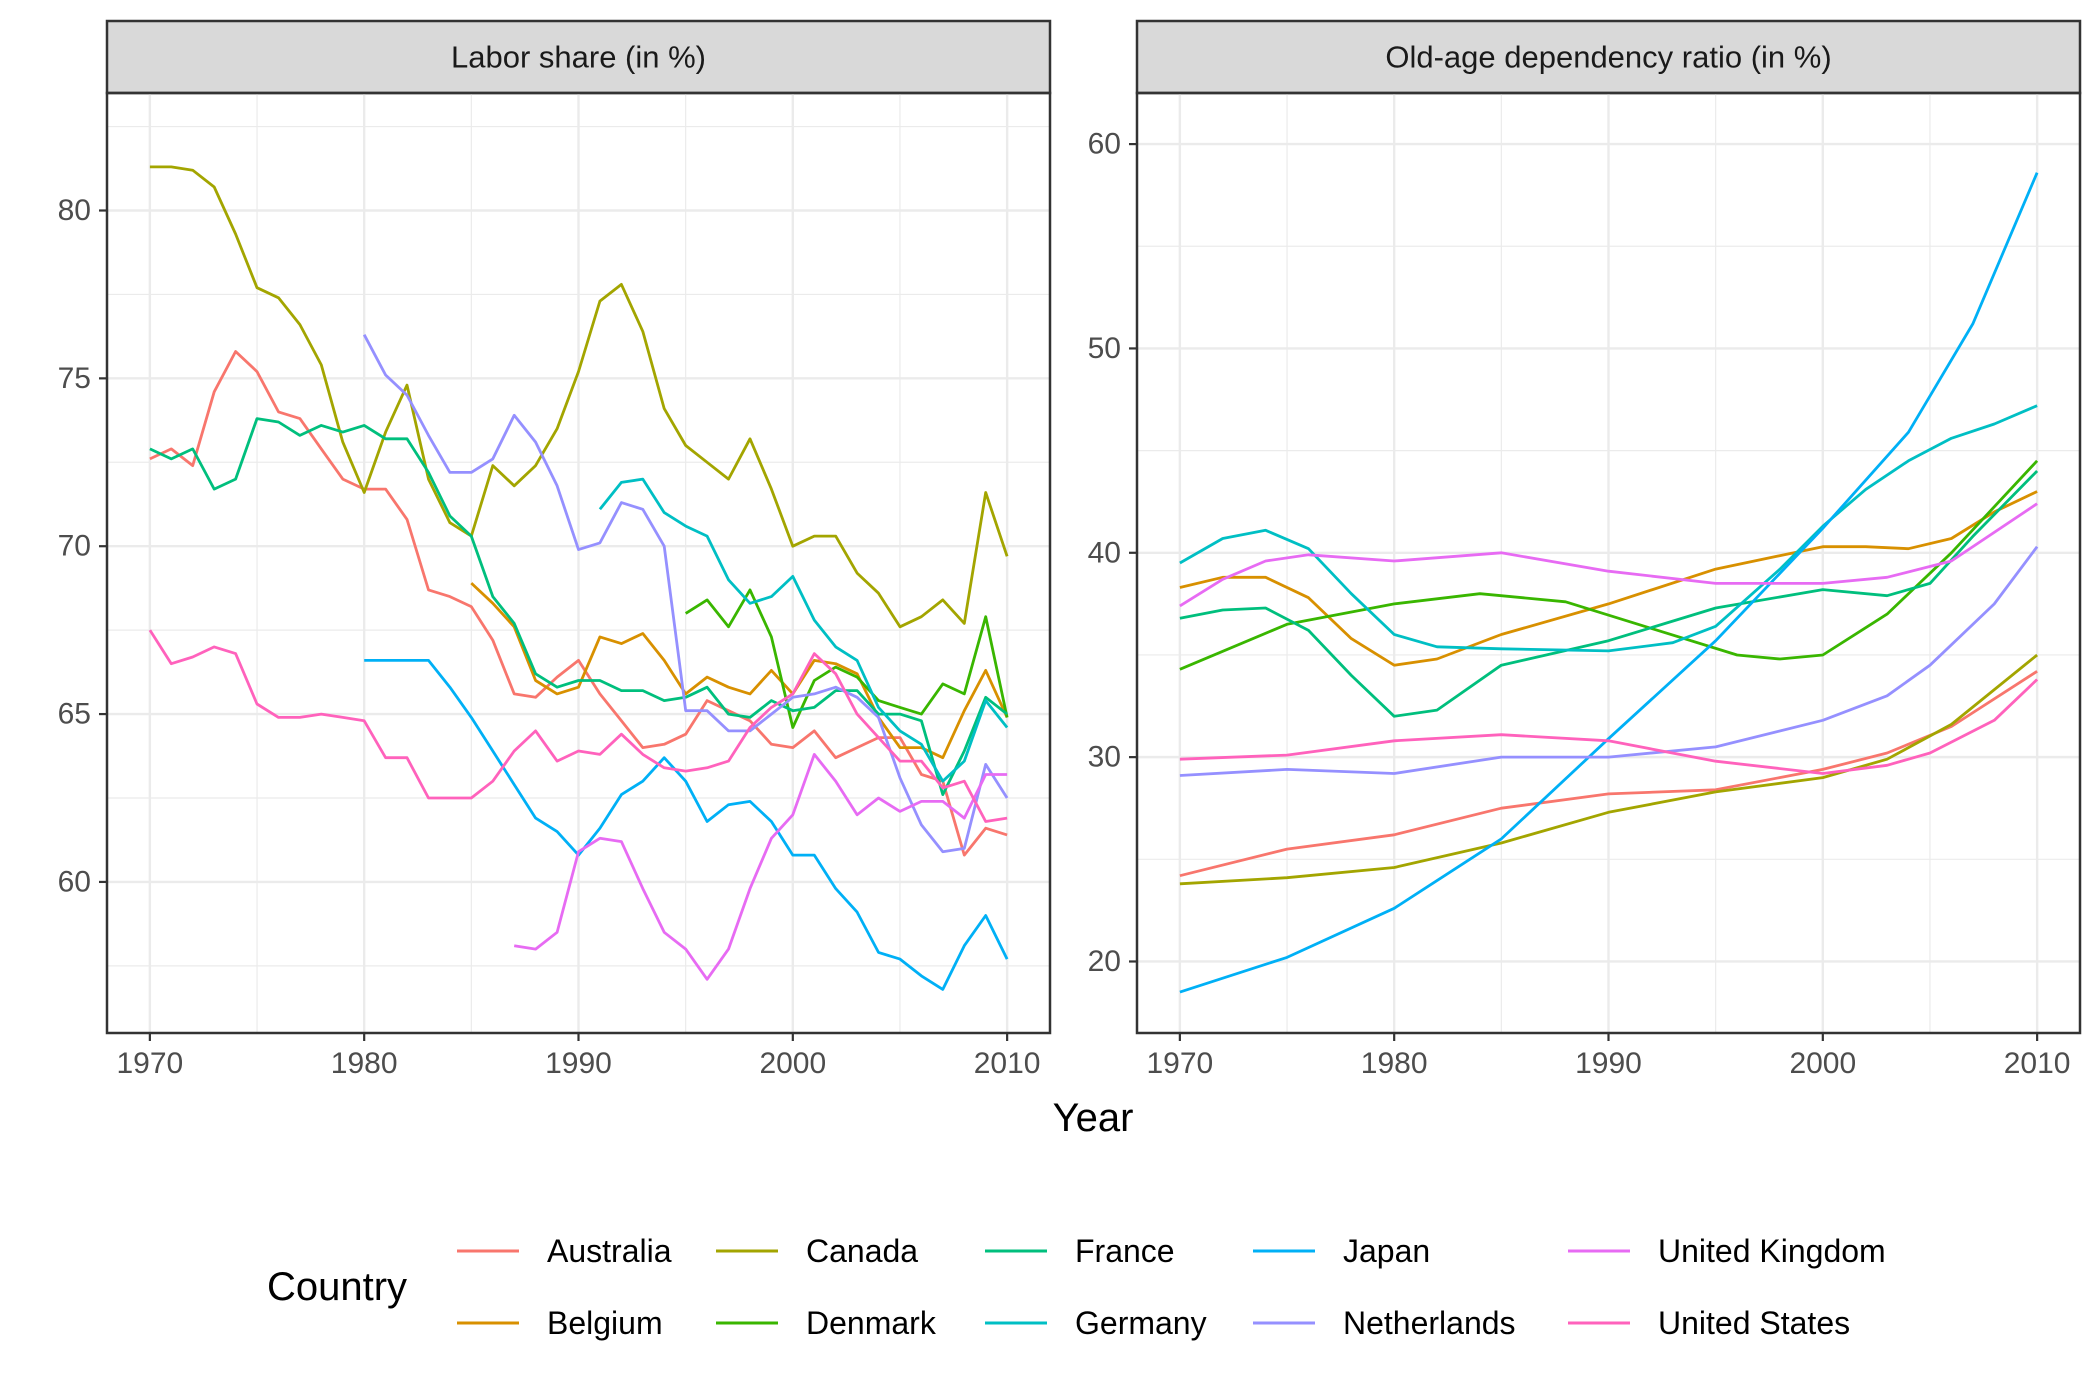 The width and height of the screenshot is (2100, 1400). Describe the element at coordinates (862, 1251) in the screenshot. I see `legend-label-canada: Canada` at that location.